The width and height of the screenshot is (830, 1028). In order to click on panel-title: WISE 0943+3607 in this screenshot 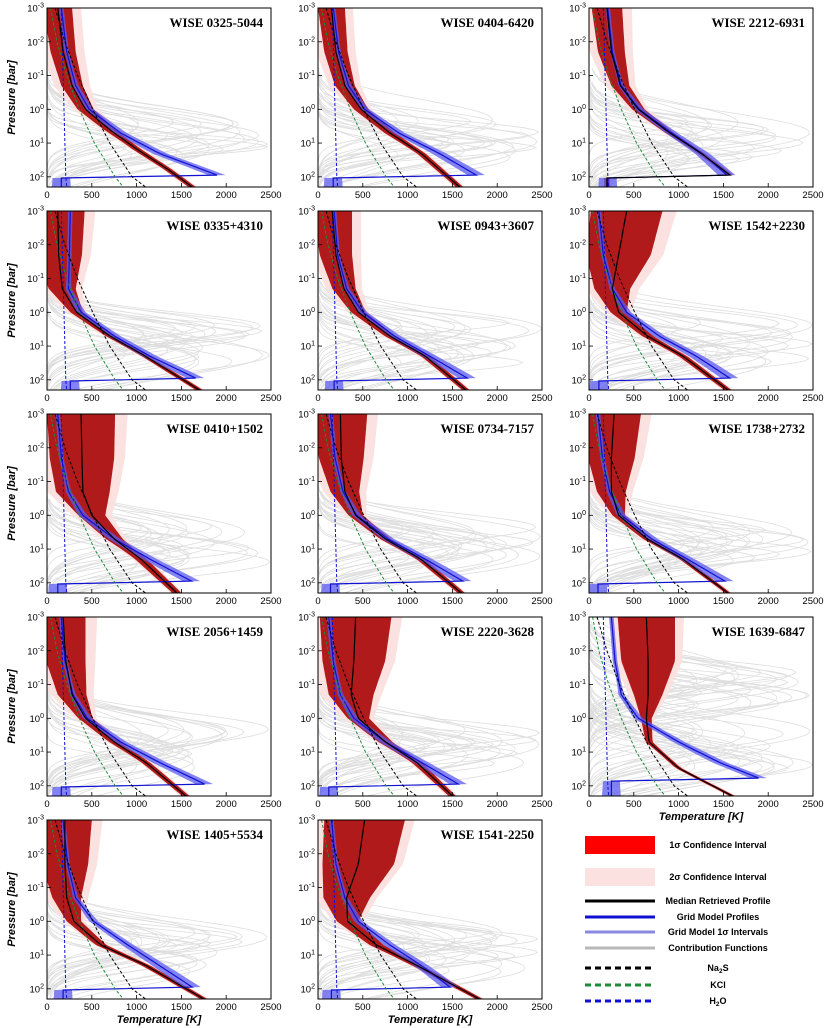, I will do `click(485, 225)`.